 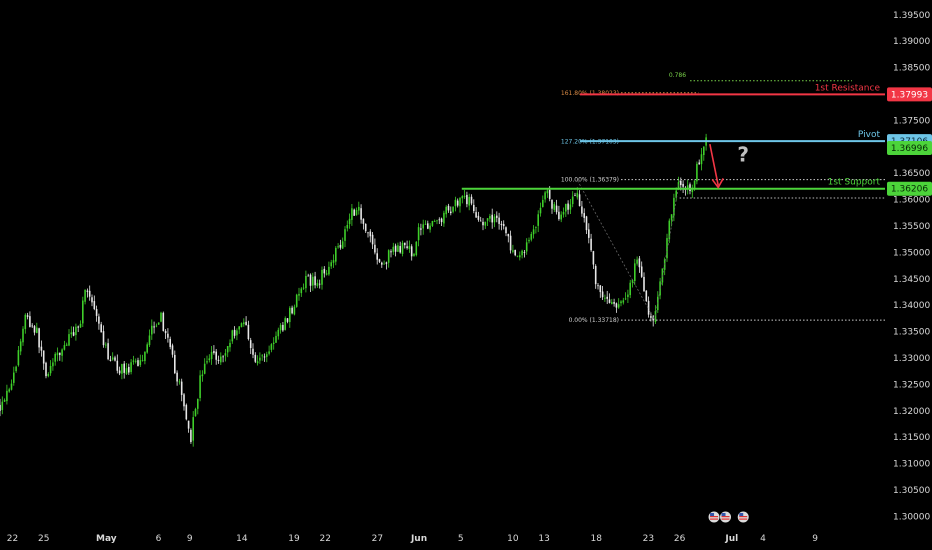 What do you see at coordinates (909, 95) in the screenshot?
I see `price-badge-text: 1.37993` at bounding box center [909, 95].